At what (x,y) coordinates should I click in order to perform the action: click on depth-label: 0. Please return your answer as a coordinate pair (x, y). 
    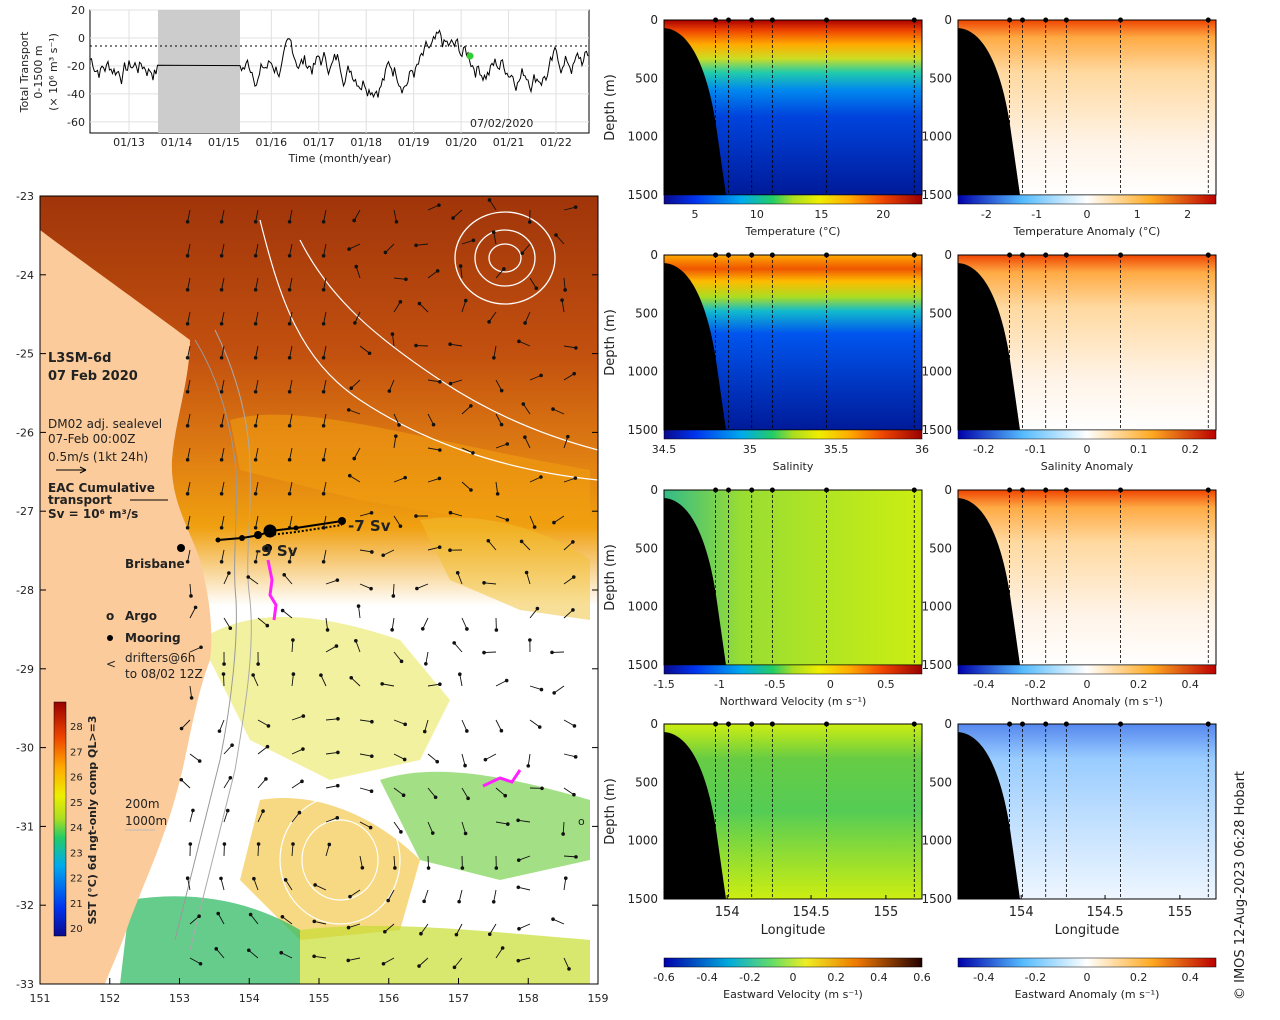
    Looking at the image, I should click on (654, 724).